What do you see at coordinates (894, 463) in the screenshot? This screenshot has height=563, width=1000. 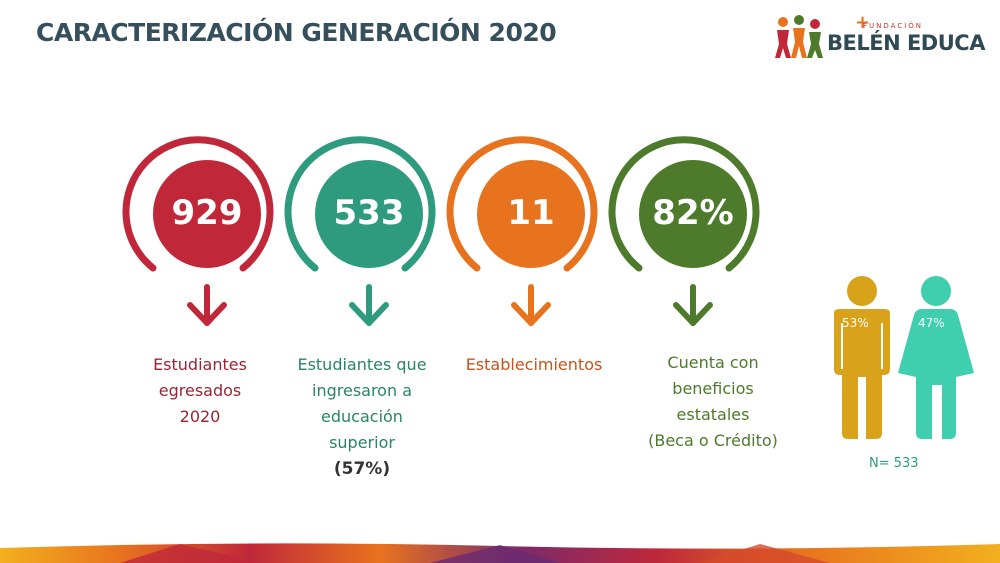 I see `sample-size: N= 533` at bounding box center [894, 463].